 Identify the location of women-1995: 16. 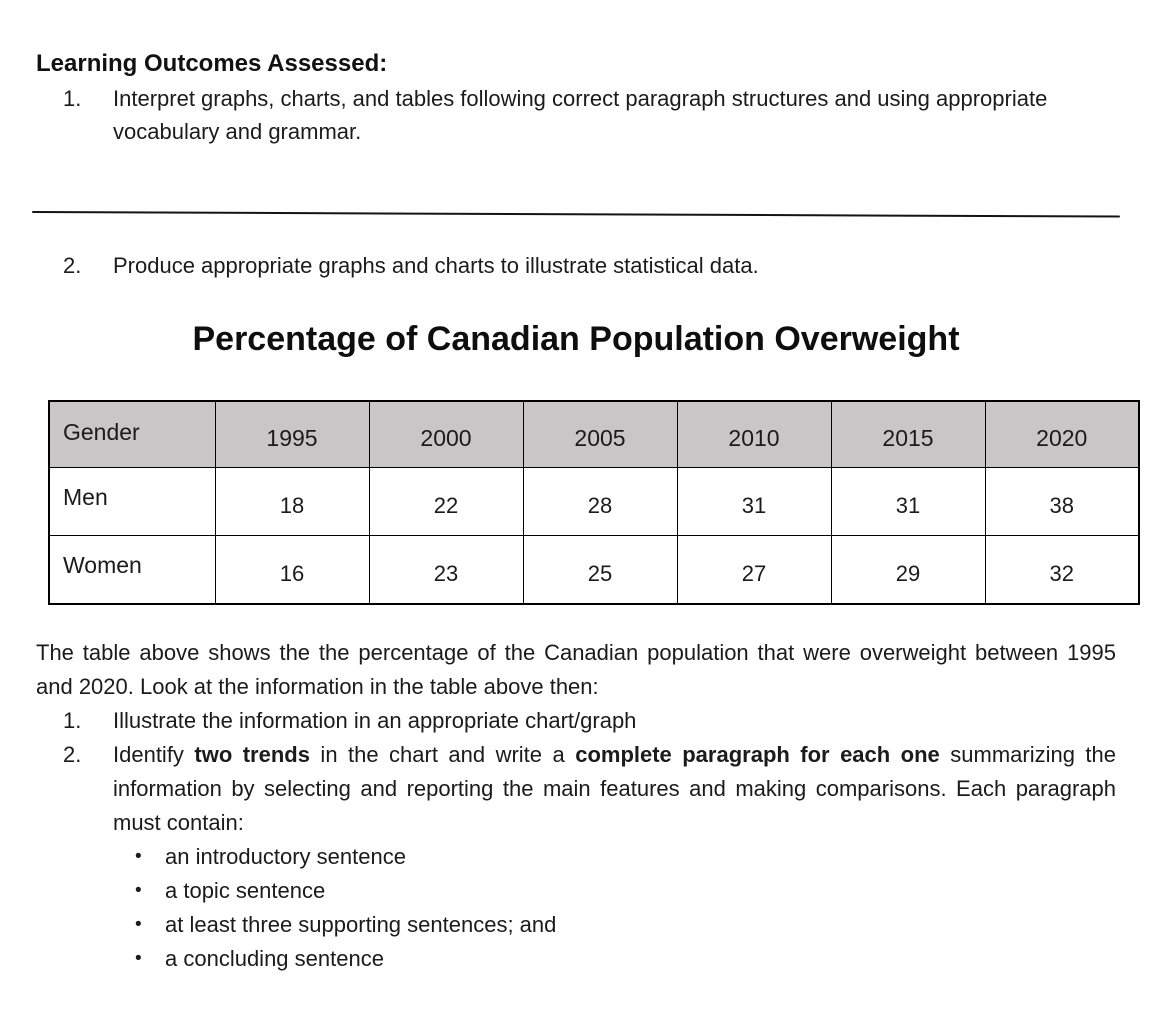
(292, 570).